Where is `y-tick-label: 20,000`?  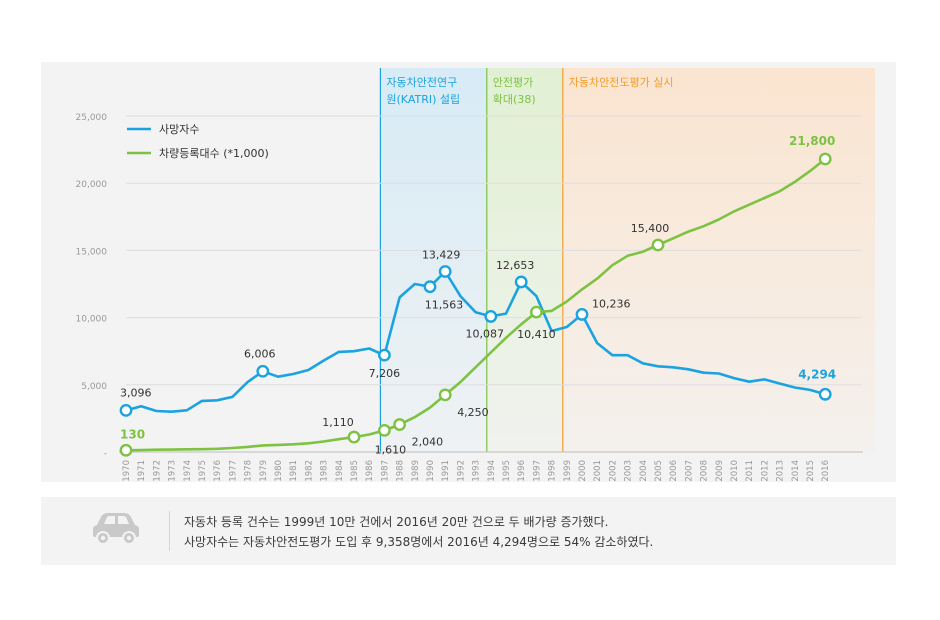 y-tick-label: 20,000 is located at coordinates (92, 185).